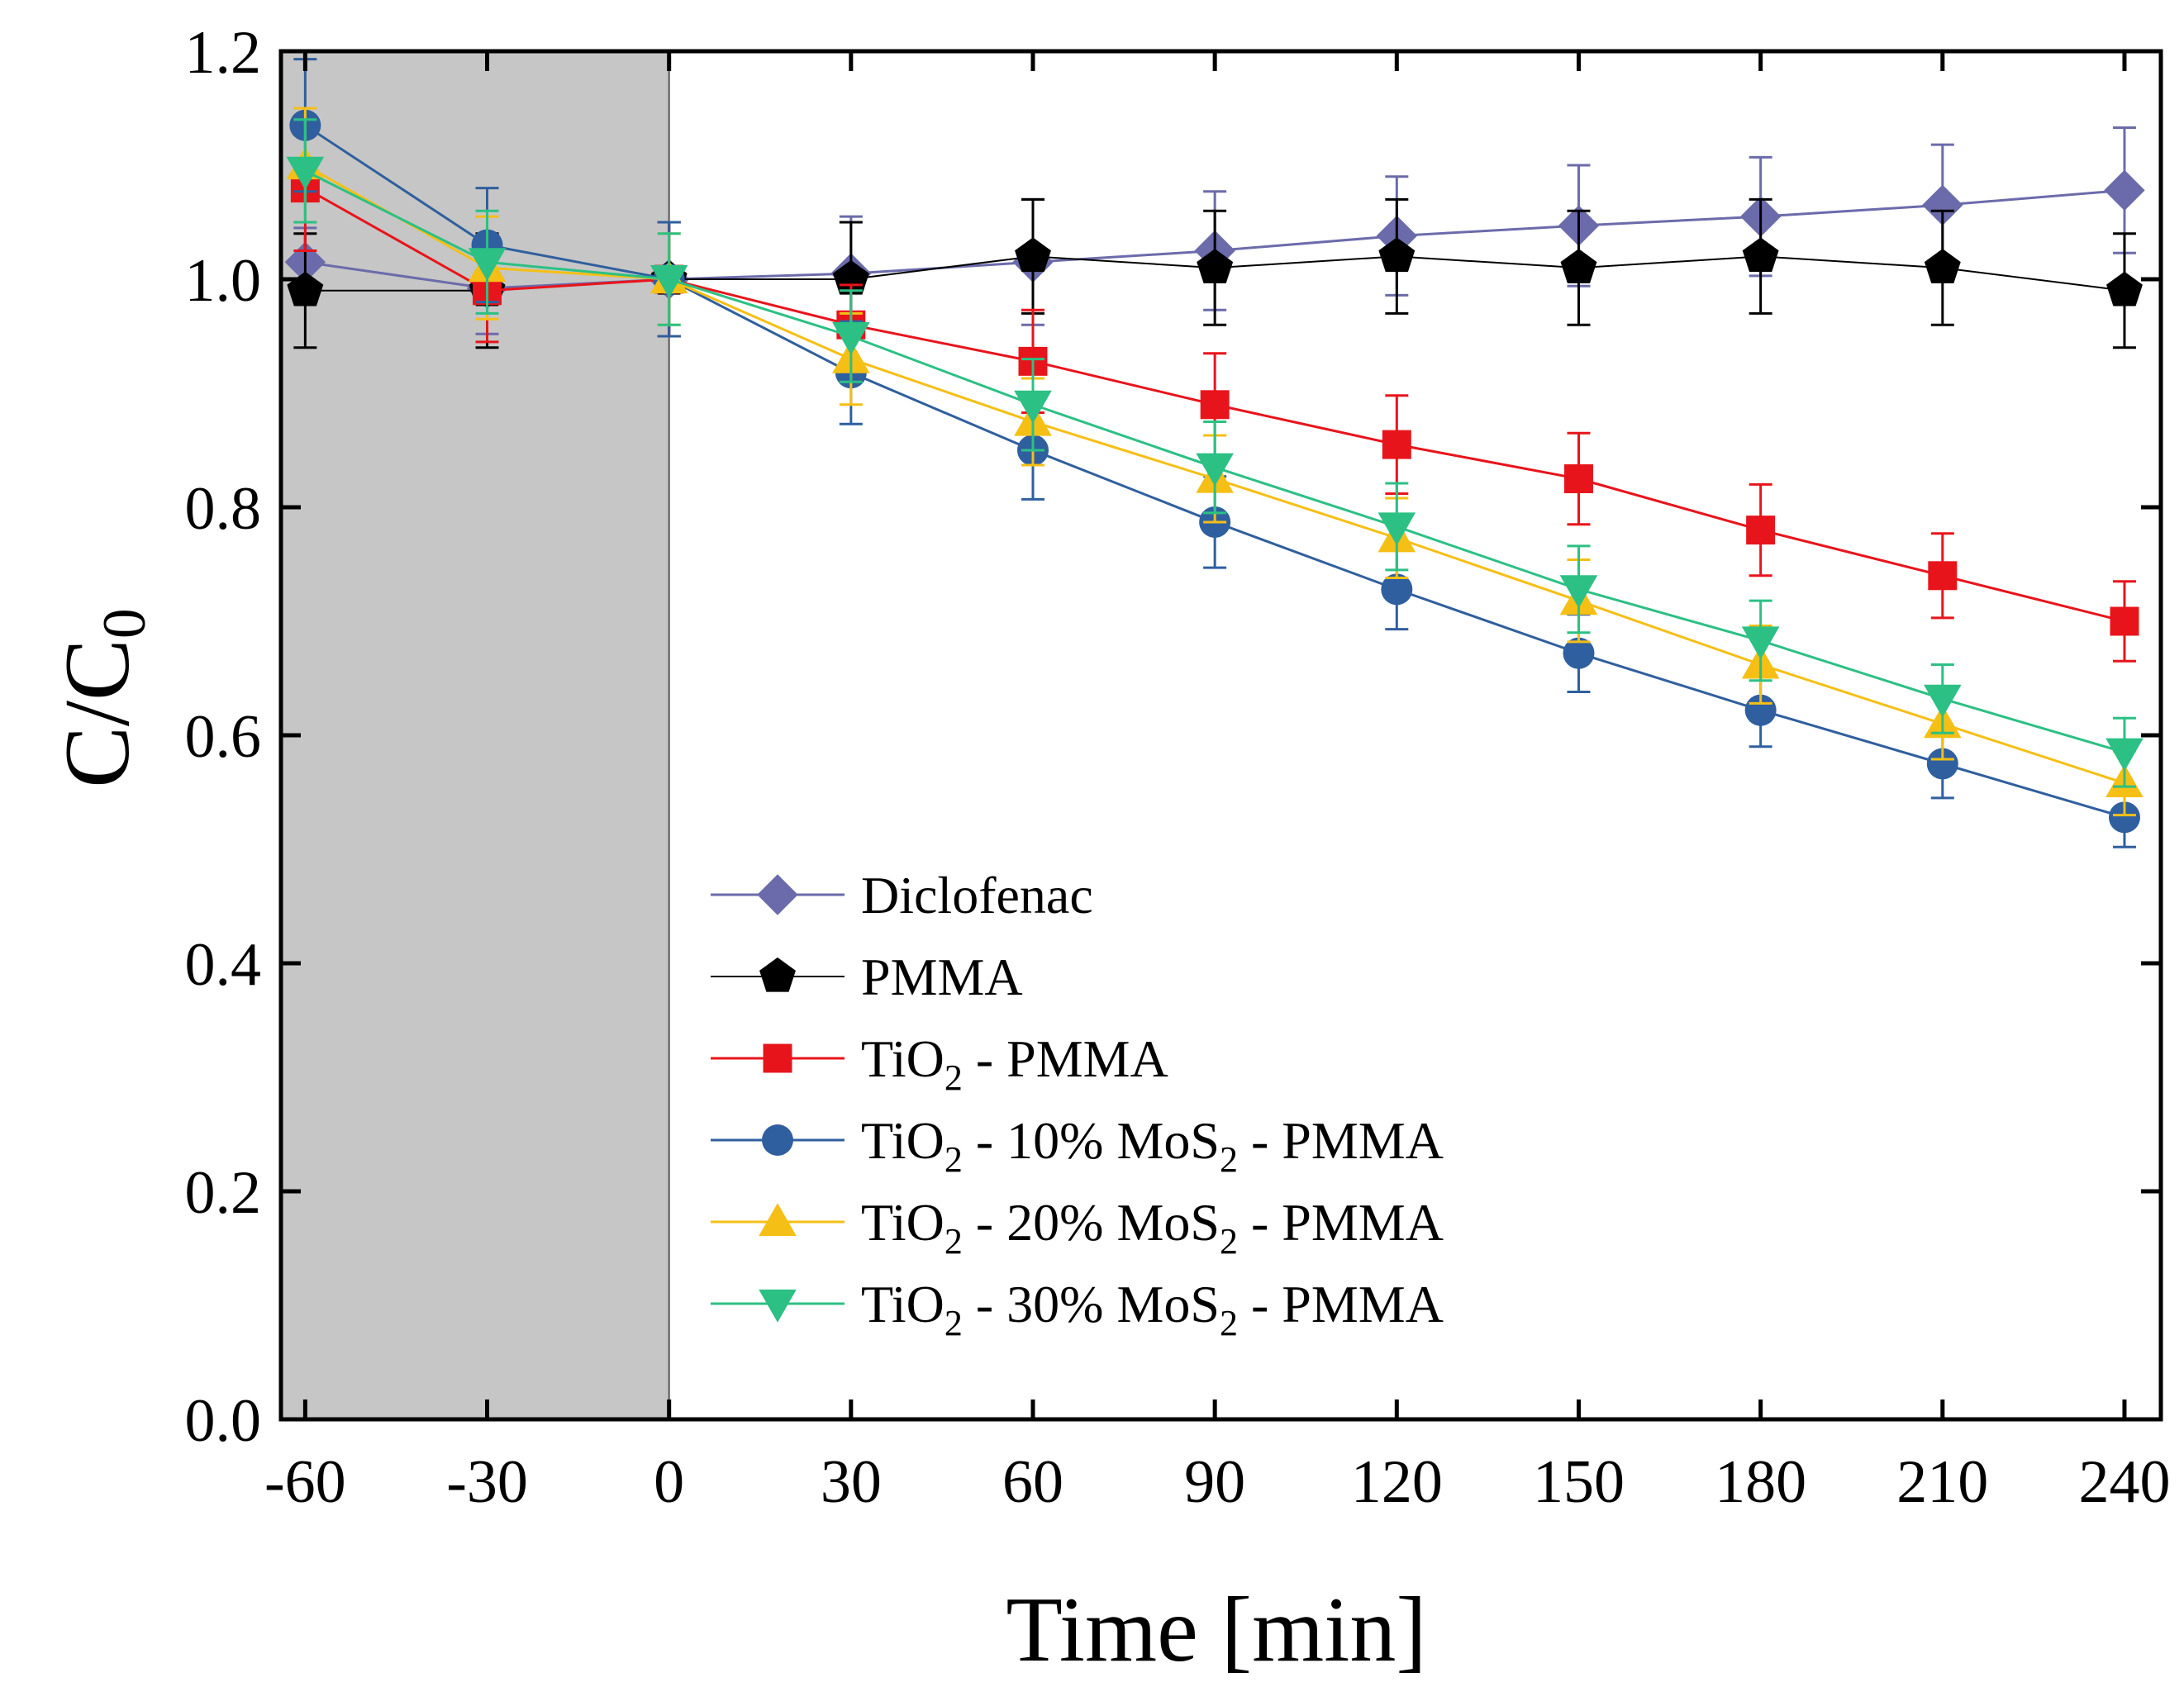 This screenshot has width=2184, height=1706. Describe the element at coordinates (1216, 1630) in the screenshot. I see `x-axis-title: Time [min]` at that location.